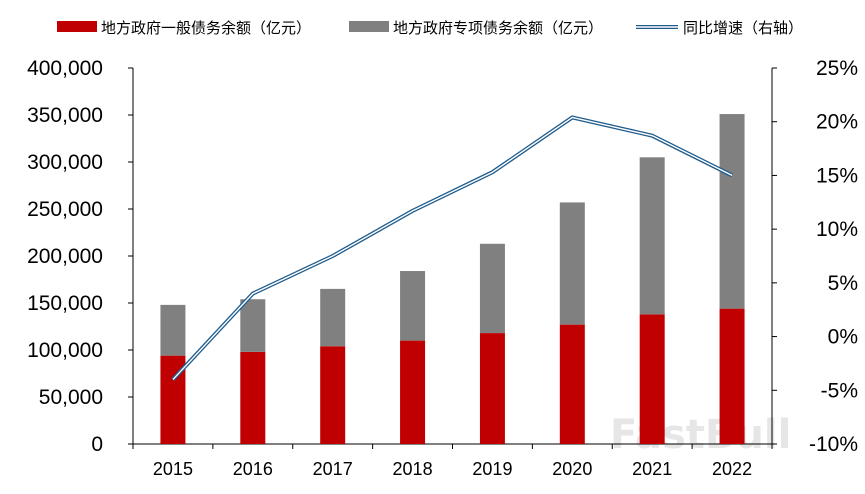  I want to click on y-left-tick-label: 250,000, so click(65, 209).